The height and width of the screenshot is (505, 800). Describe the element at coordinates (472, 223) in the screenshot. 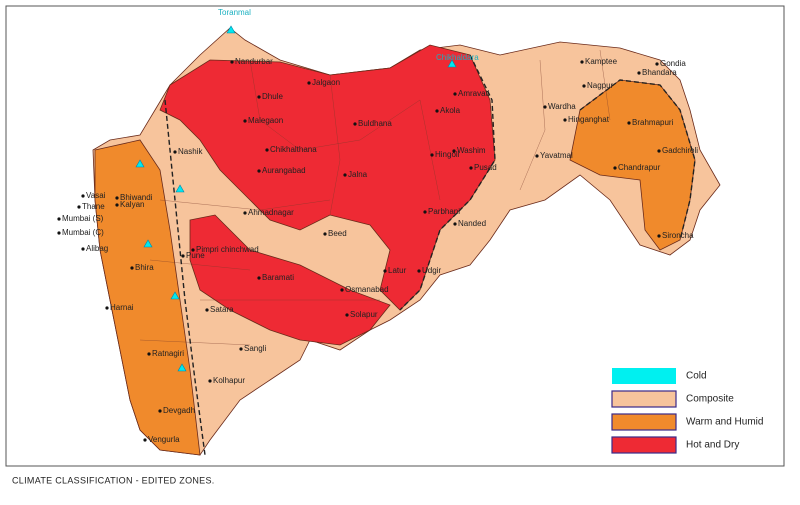

I see `place-label: Nanded` at that location.